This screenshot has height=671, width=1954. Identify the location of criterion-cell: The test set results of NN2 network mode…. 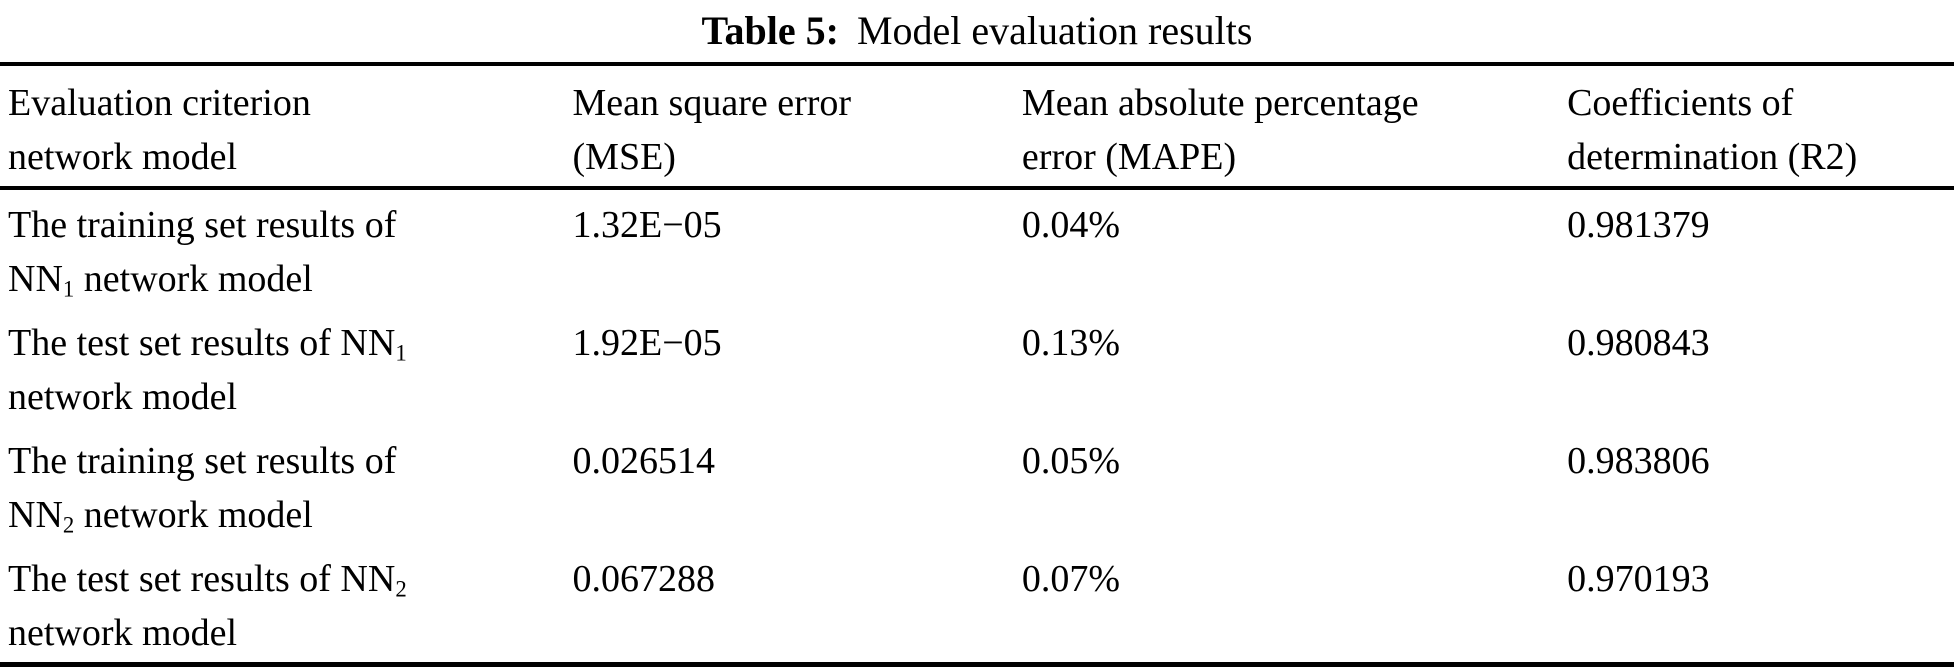
(286, 604).